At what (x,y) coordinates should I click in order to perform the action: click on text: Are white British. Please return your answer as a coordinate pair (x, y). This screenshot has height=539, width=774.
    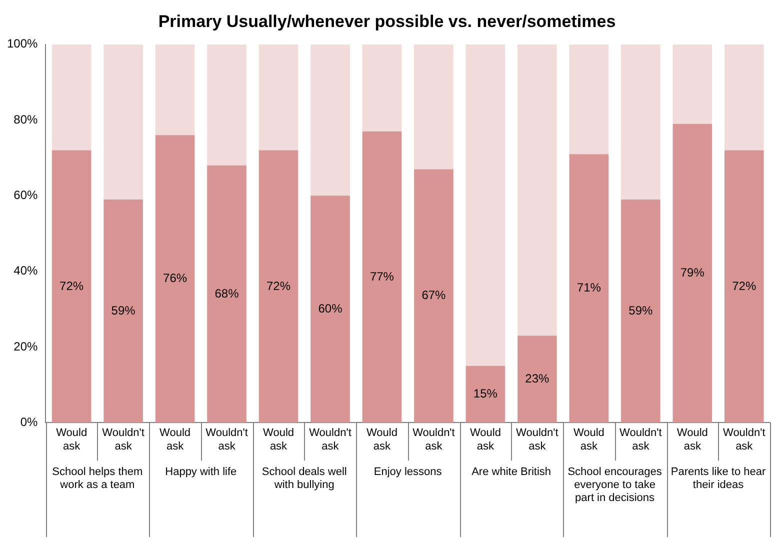
    Looking at the image, I should click on (512, 472).